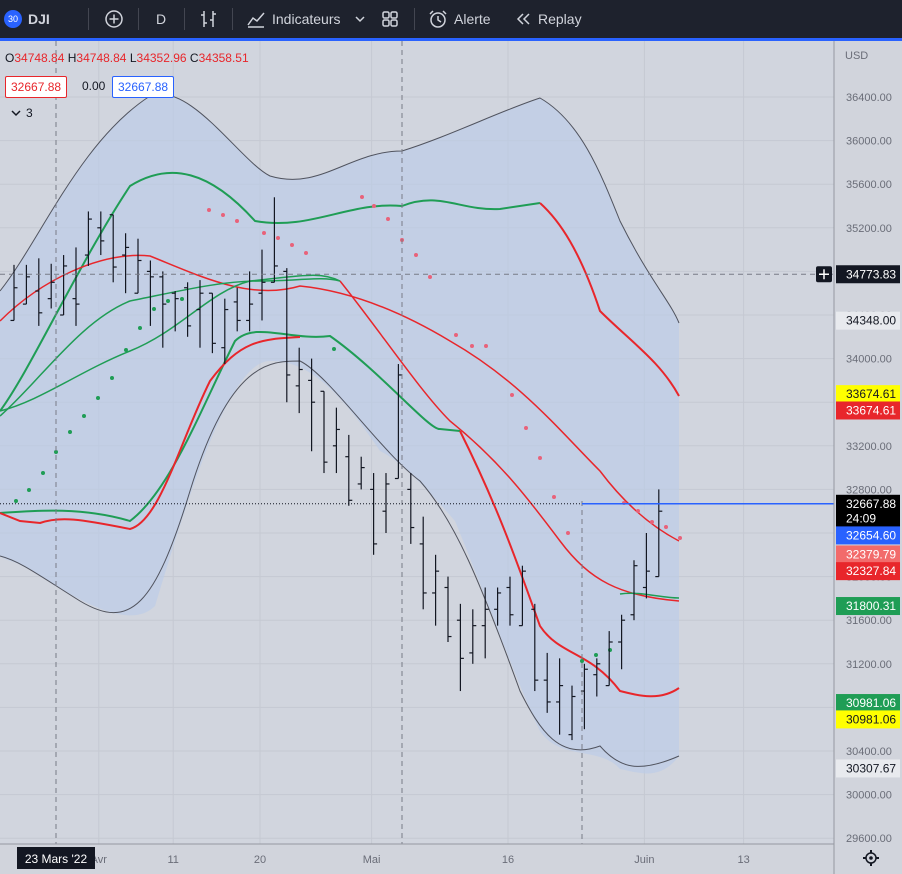 The image size is (902, 874). I want to click on symbol-search: 30 DJI, so click(27, 19).